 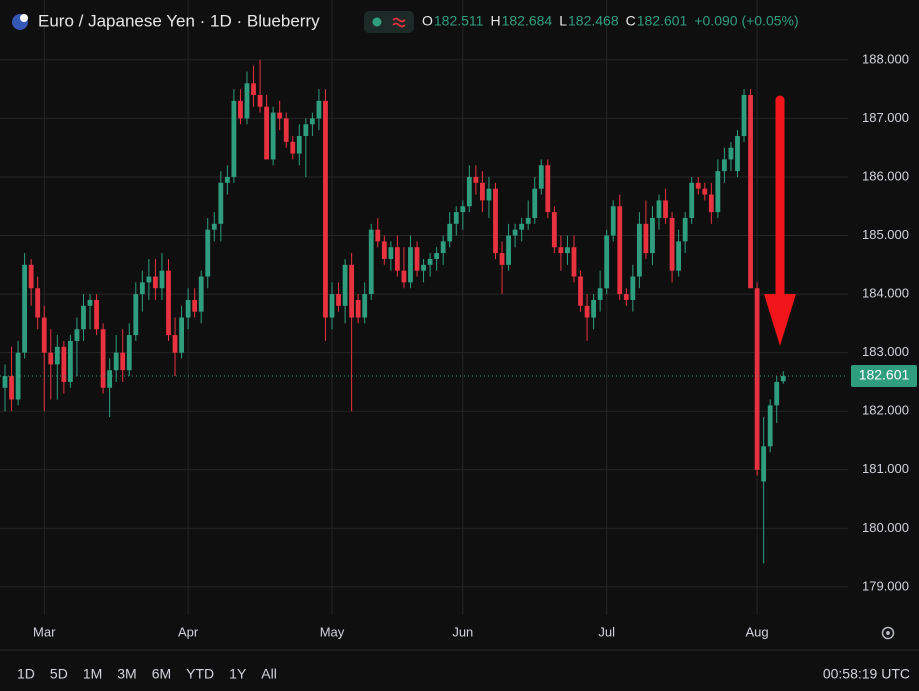 What do you see at coordinates (746, 21) in the screenshot?
I see `change-value: +0.090 (+0.05%)` at bounding box center [746, 21].